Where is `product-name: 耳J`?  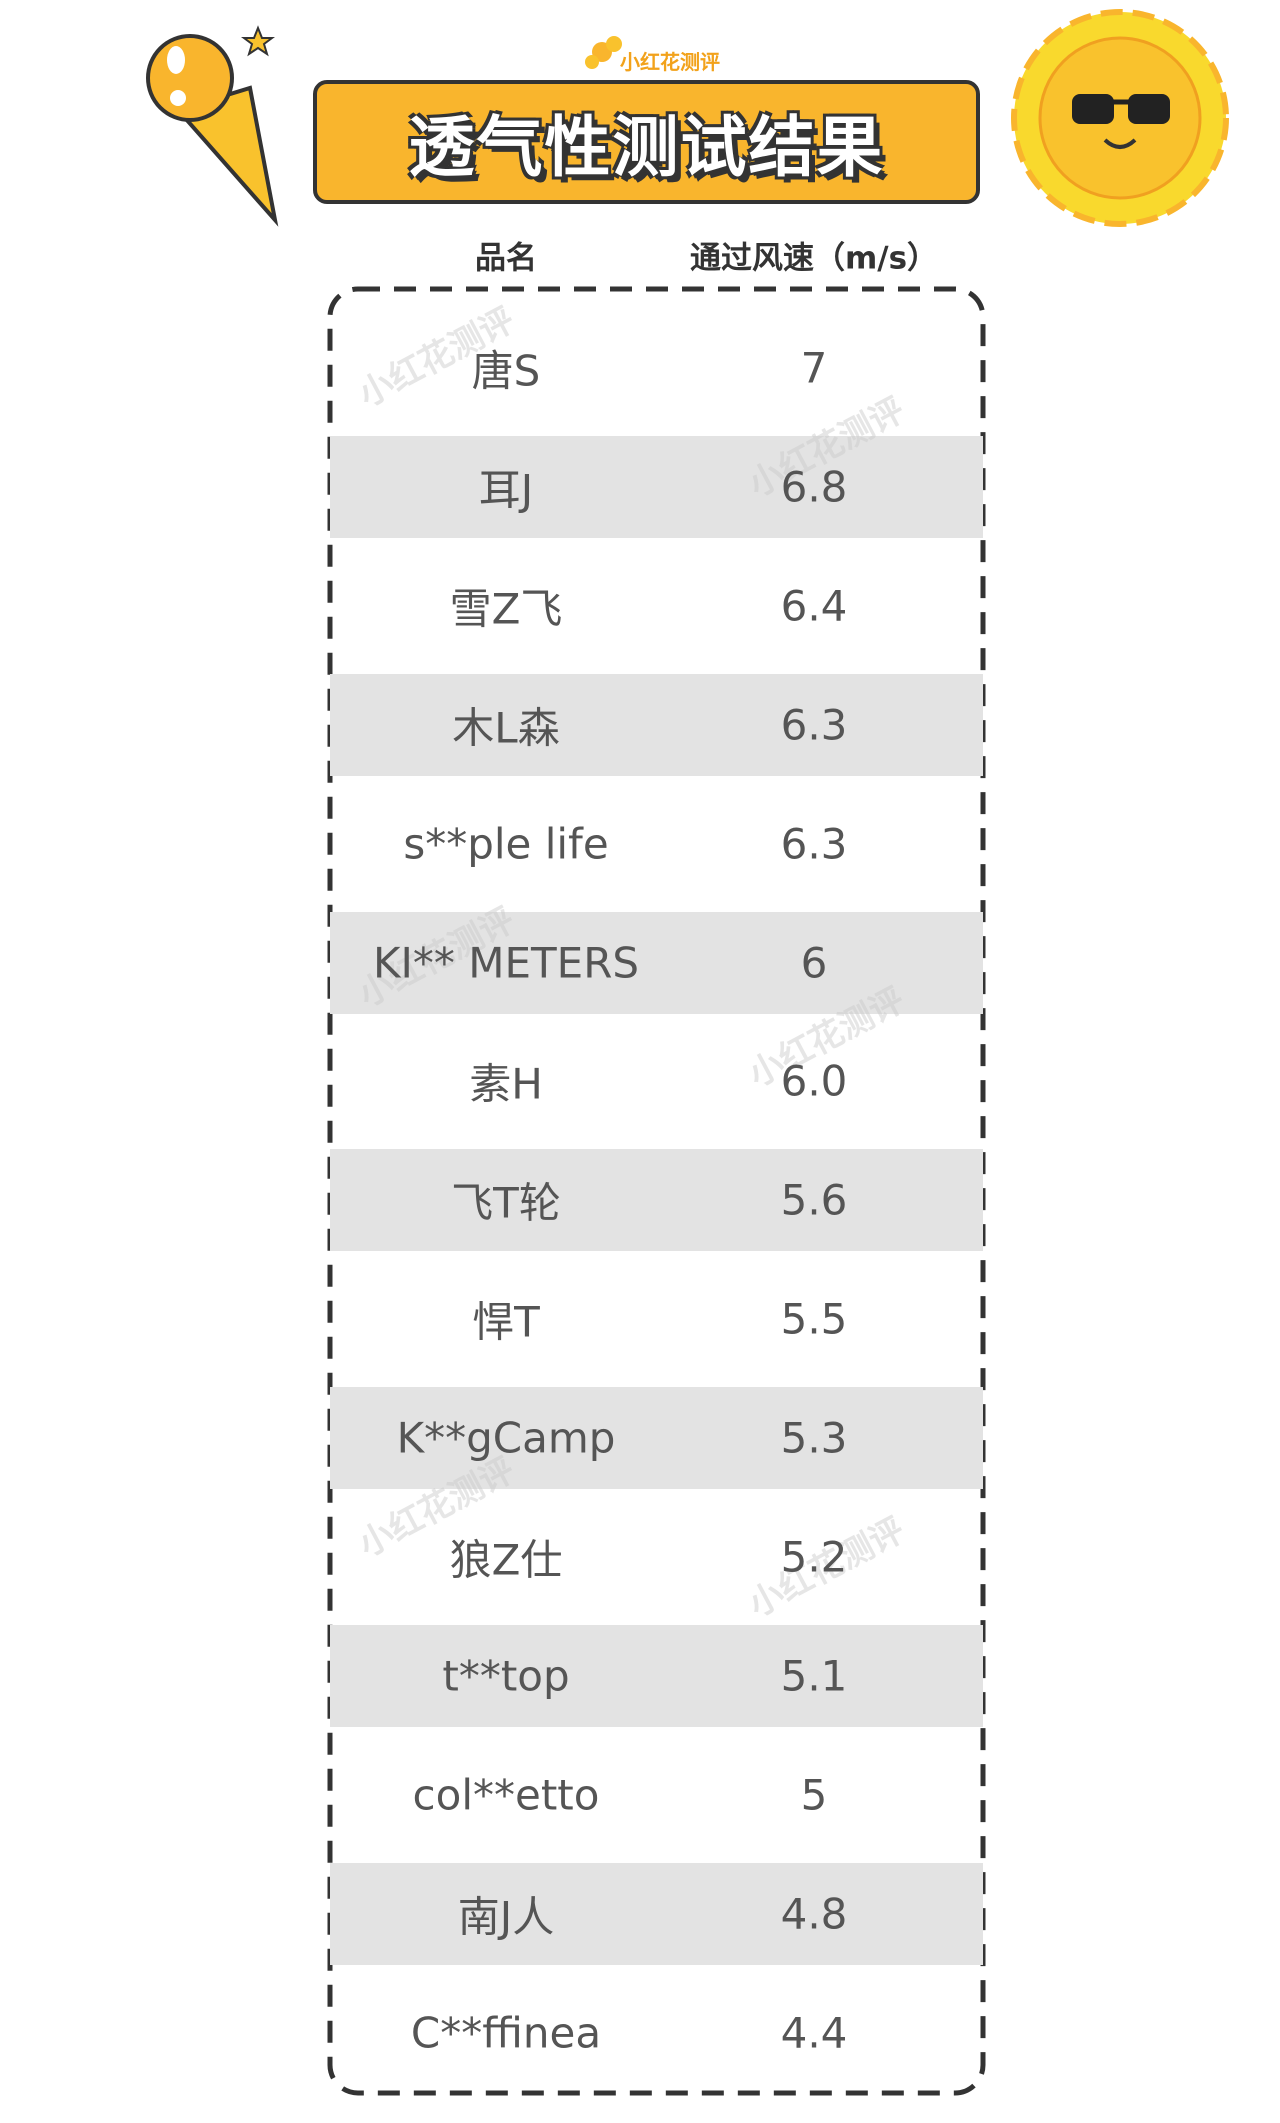
product-name: 耳J is located at coordinates (506, 490).